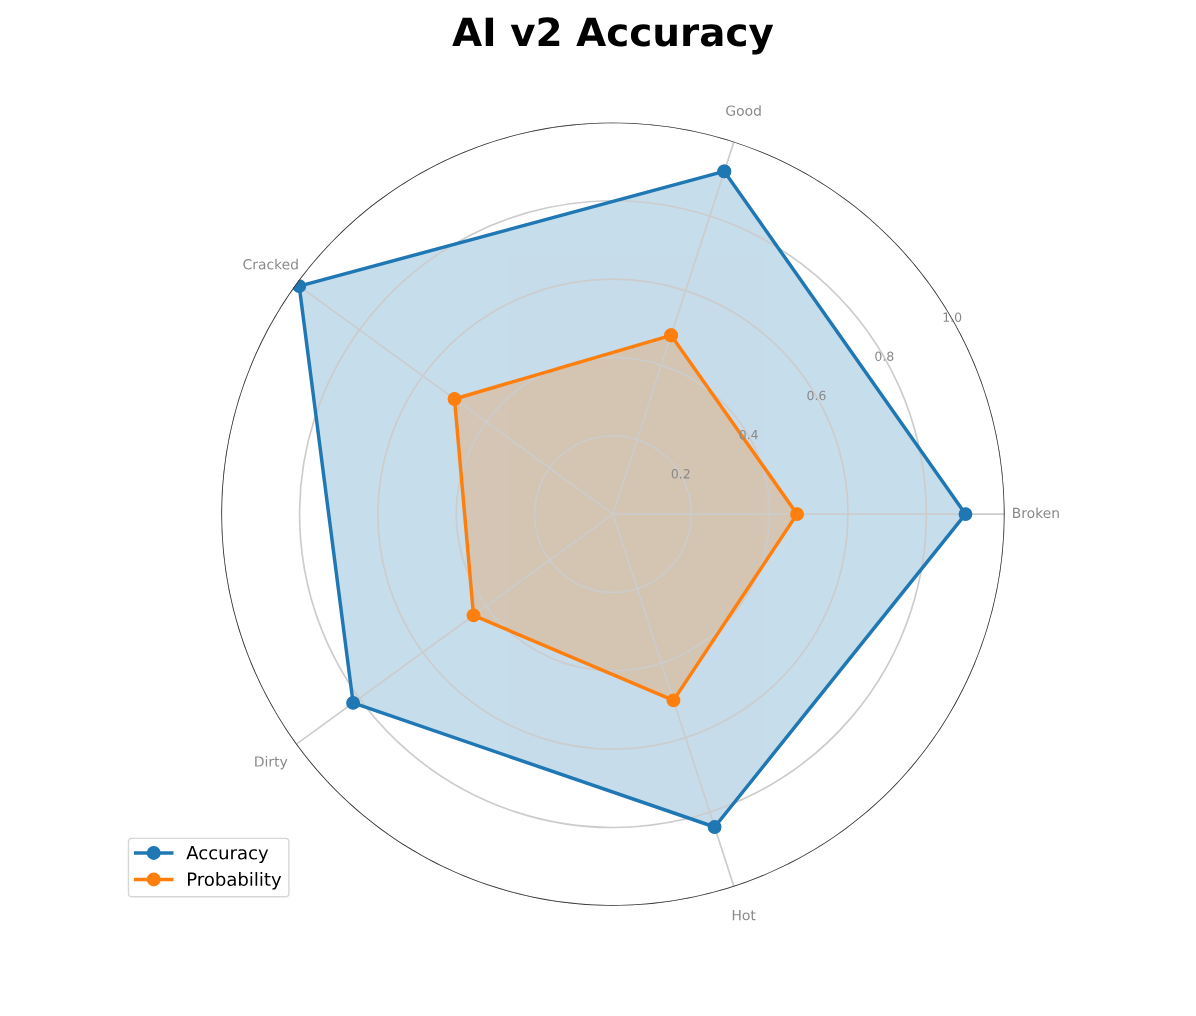 This screenshot has height=1016, width=1196. Describe the element at coordinates (613, 36) in the screenshot. I see `chart-title: AI v2 Accuracy` at that location.